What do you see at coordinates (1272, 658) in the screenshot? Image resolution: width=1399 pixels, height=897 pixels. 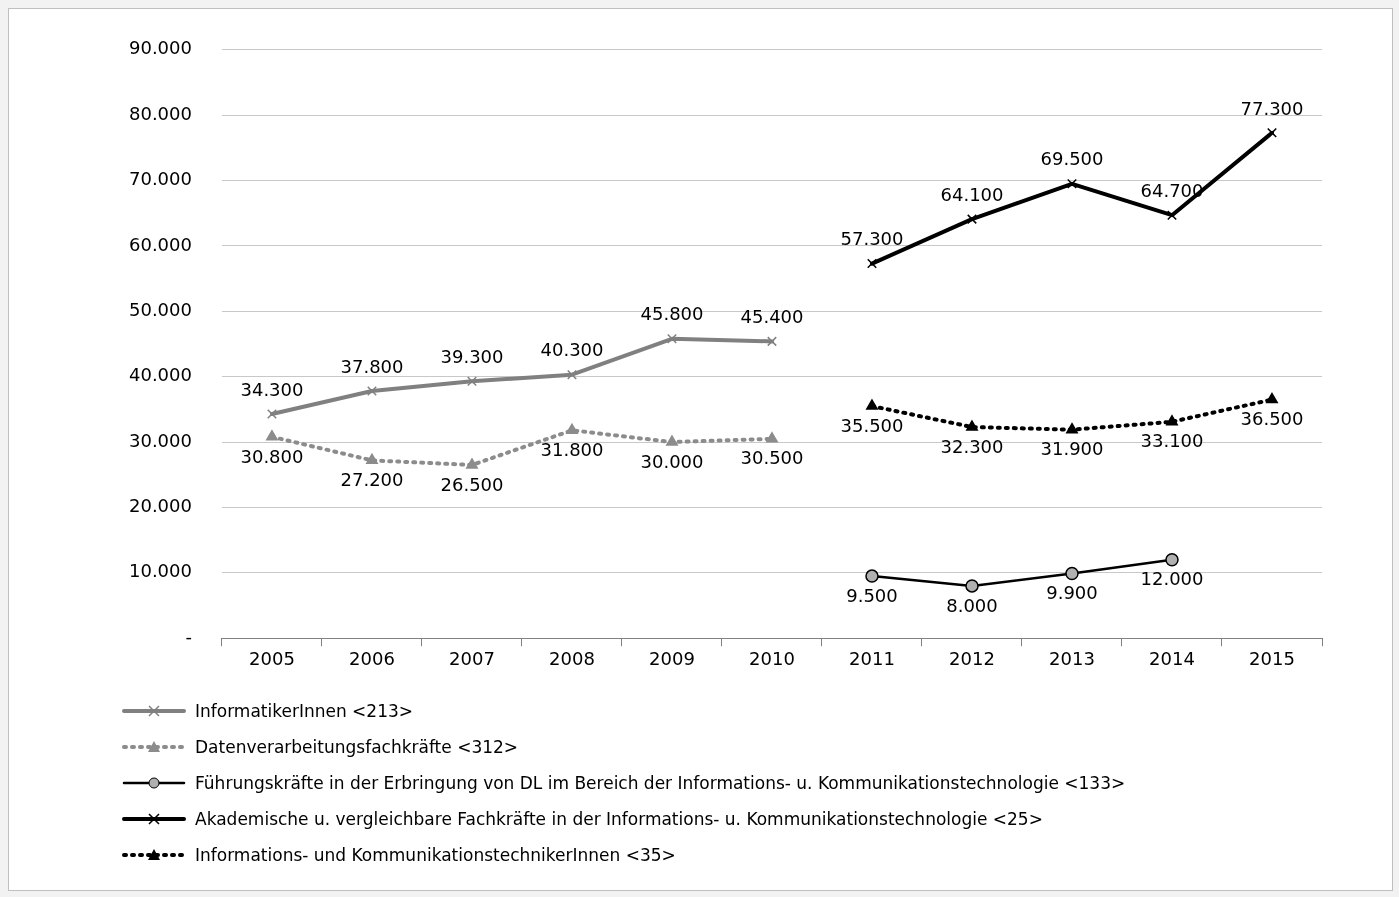 I see `x-tick-label: 2015` at bounding box center [1272, 658].